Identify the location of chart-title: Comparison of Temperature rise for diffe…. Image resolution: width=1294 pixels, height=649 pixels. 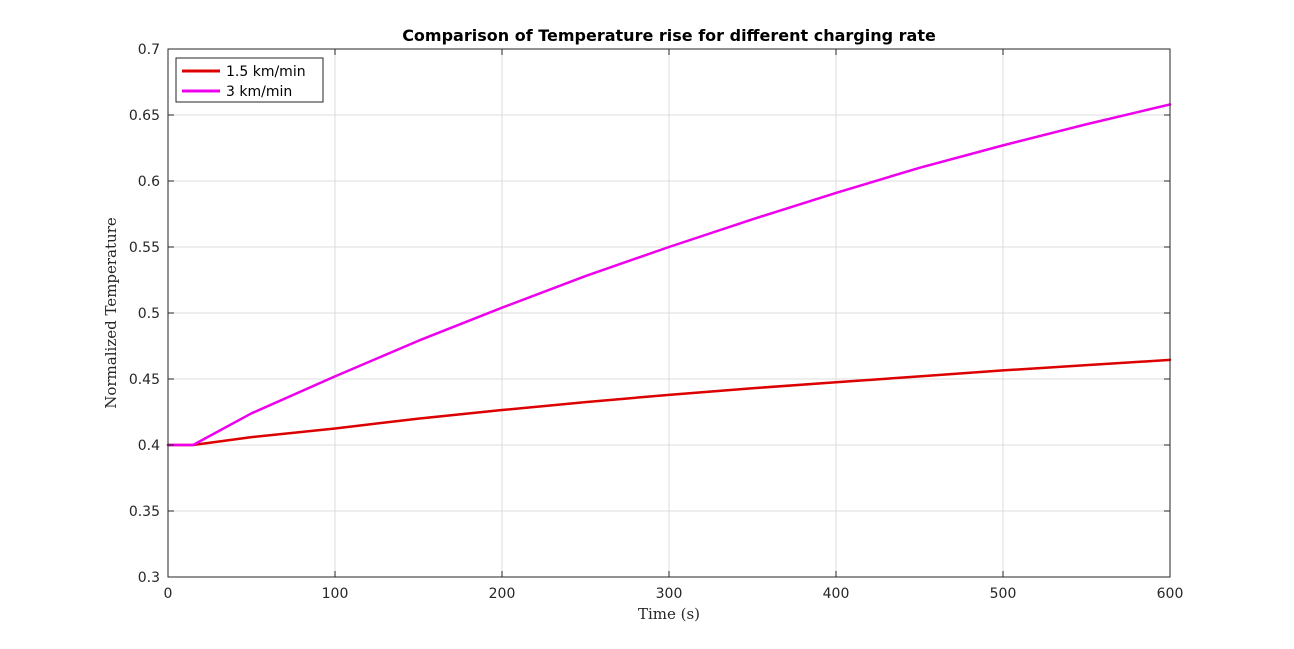
(669, 35).